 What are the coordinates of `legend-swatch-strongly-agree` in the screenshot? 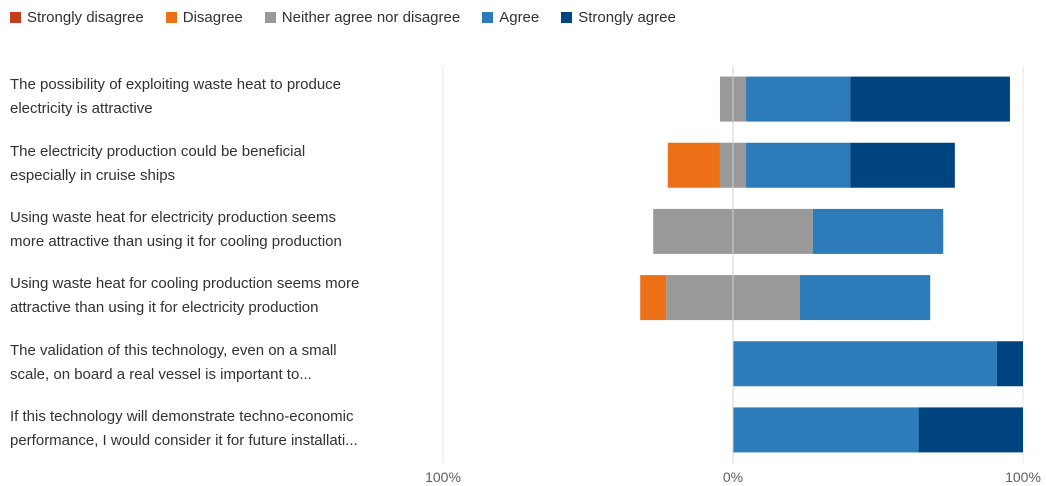 It's located at (567, 17).